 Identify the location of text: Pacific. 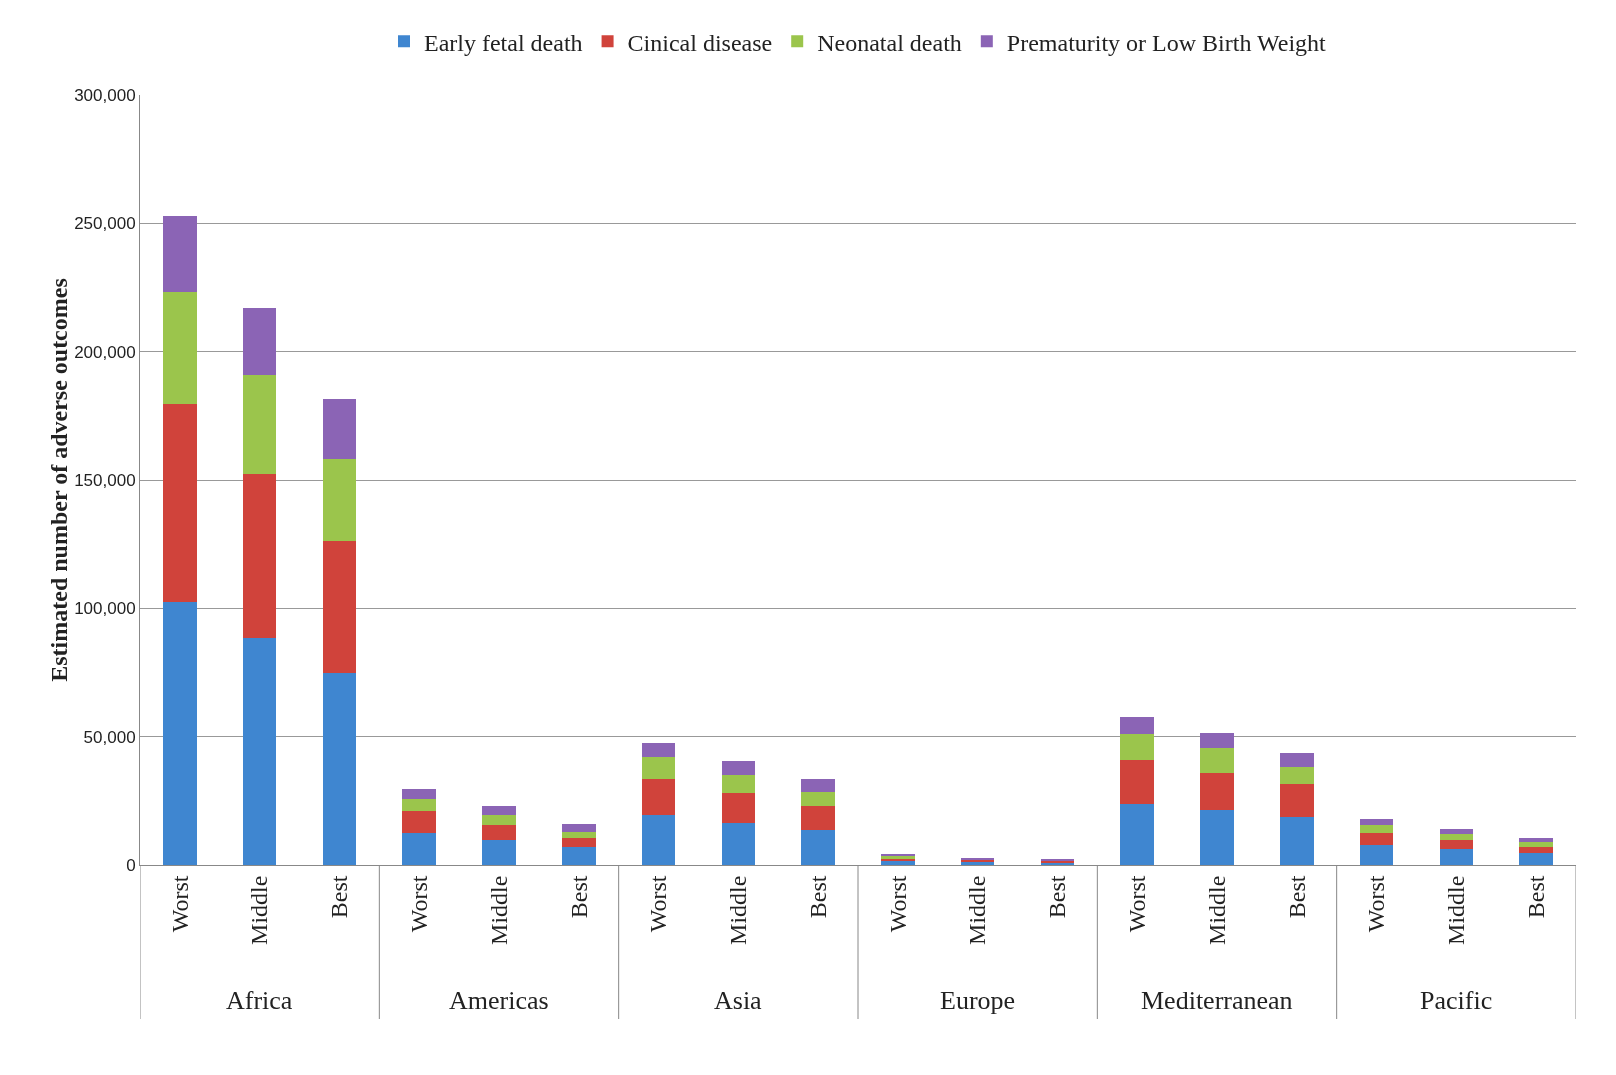
(1456, 1000).